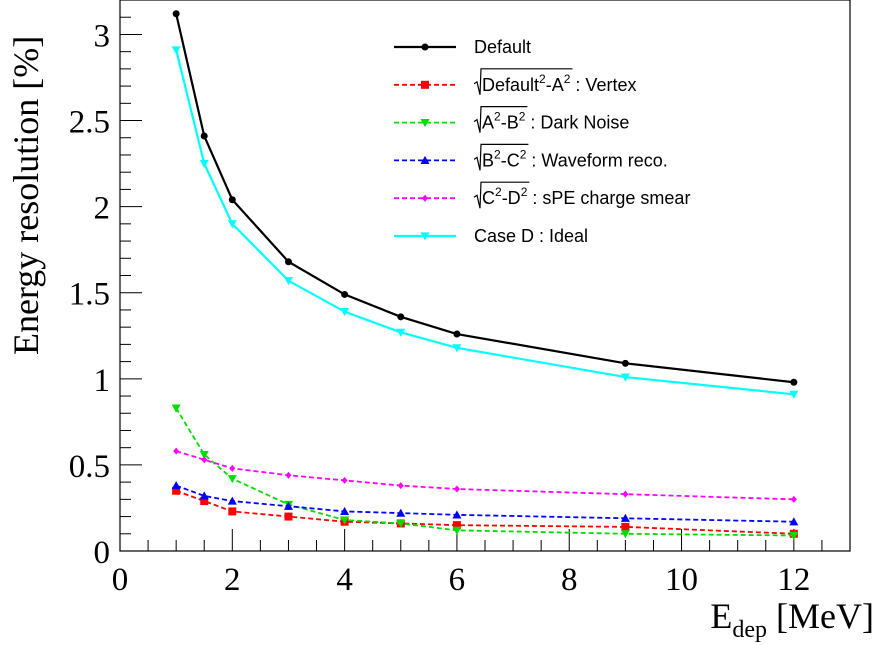 This screenshot has width=880, height=645. What do you see at coordinates (102, 381) in the screenshot?
I see `y-tick-label: 1` at bounding box center [102, 381].